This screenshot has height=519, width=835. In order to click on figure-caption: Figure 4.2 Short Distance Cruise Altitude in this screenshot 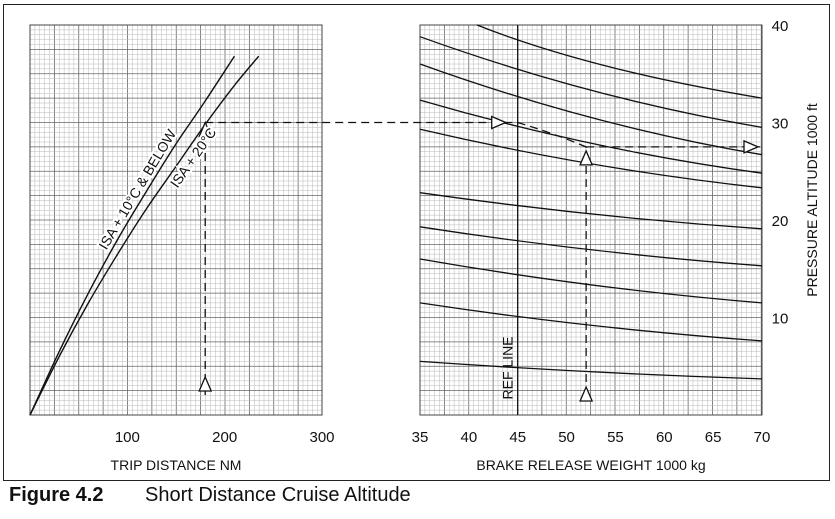, I will do `click(210, 495)`.